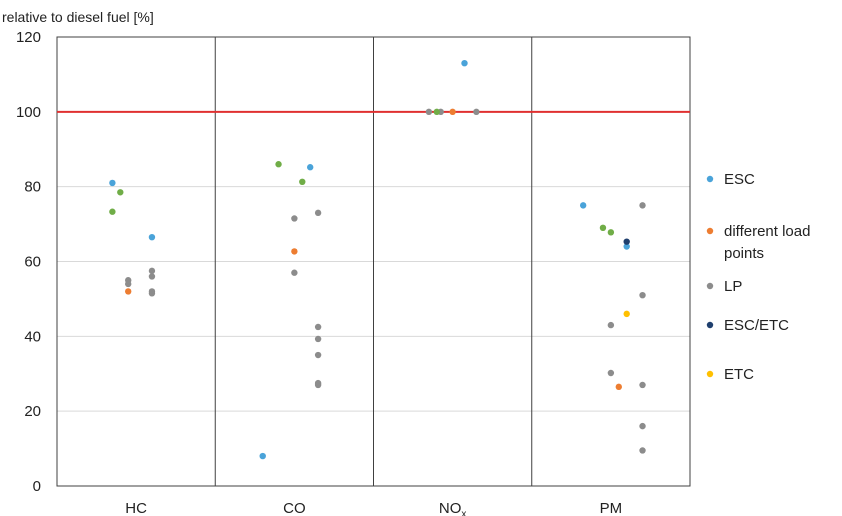  I want to click on x-tick-label: PM, so click(611, 508).